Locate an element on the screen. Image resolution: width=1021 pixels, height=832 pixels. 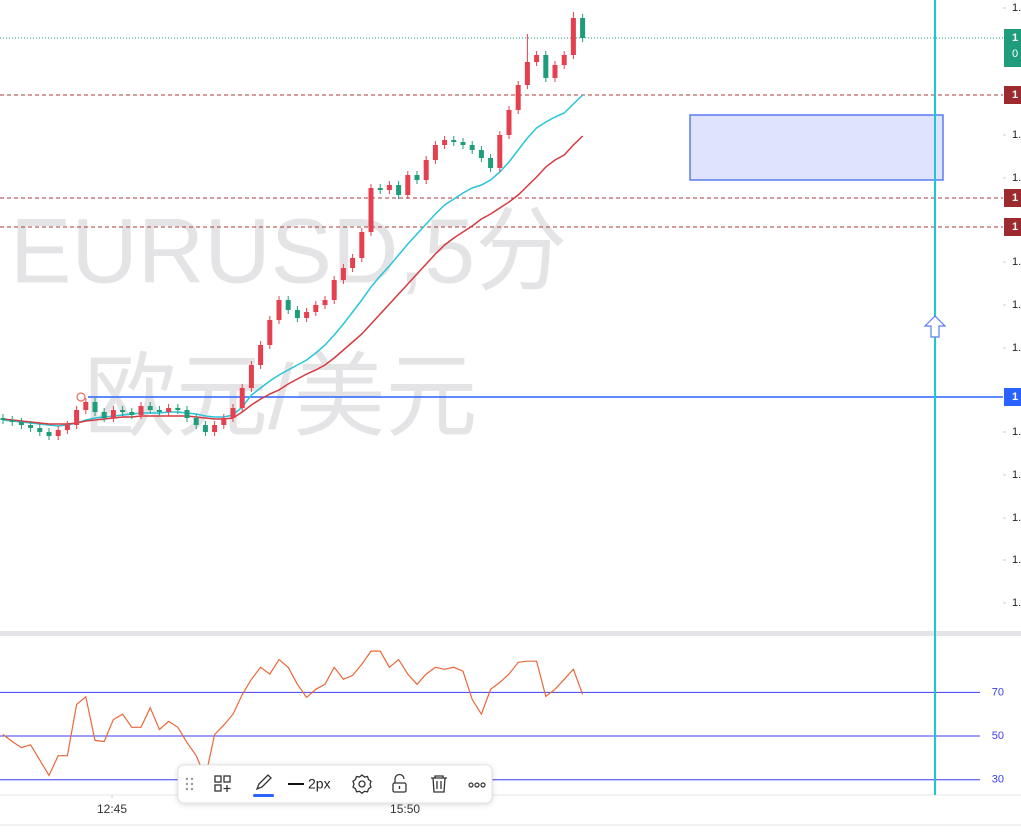
drawing-toolbar: 2px is located at coordinates (335, 784).